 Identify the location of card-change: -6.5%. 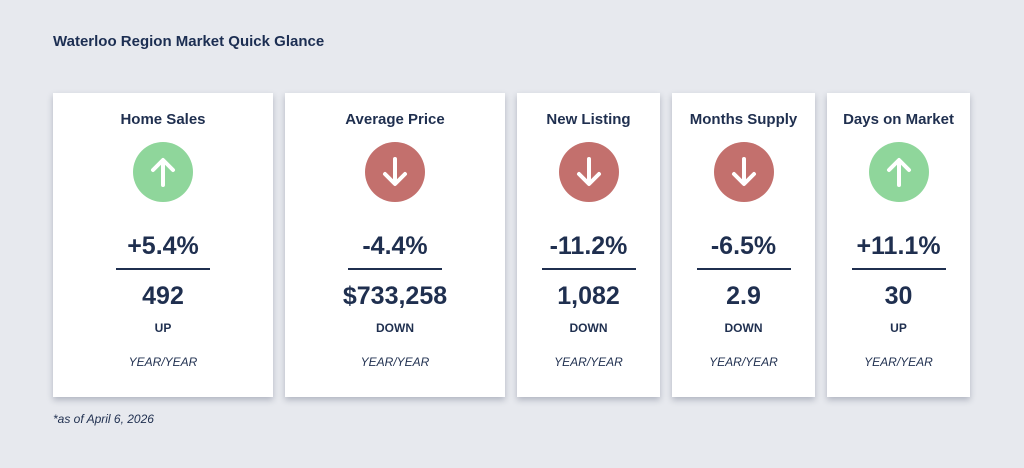
(743, 246).